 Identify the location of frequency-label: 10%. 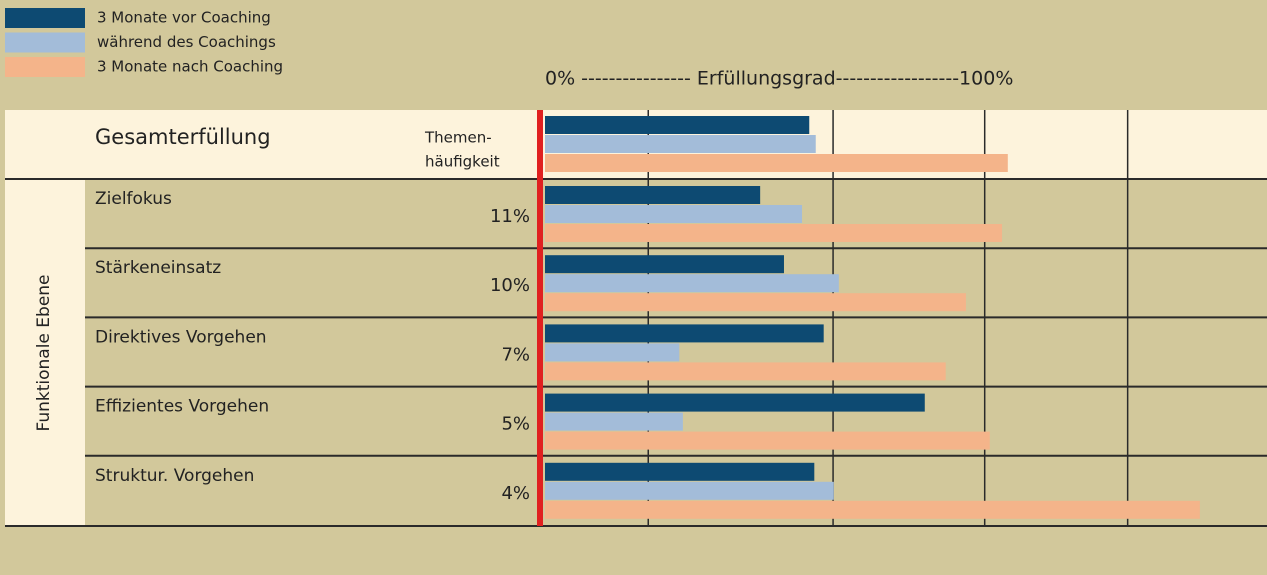
(510, 285).